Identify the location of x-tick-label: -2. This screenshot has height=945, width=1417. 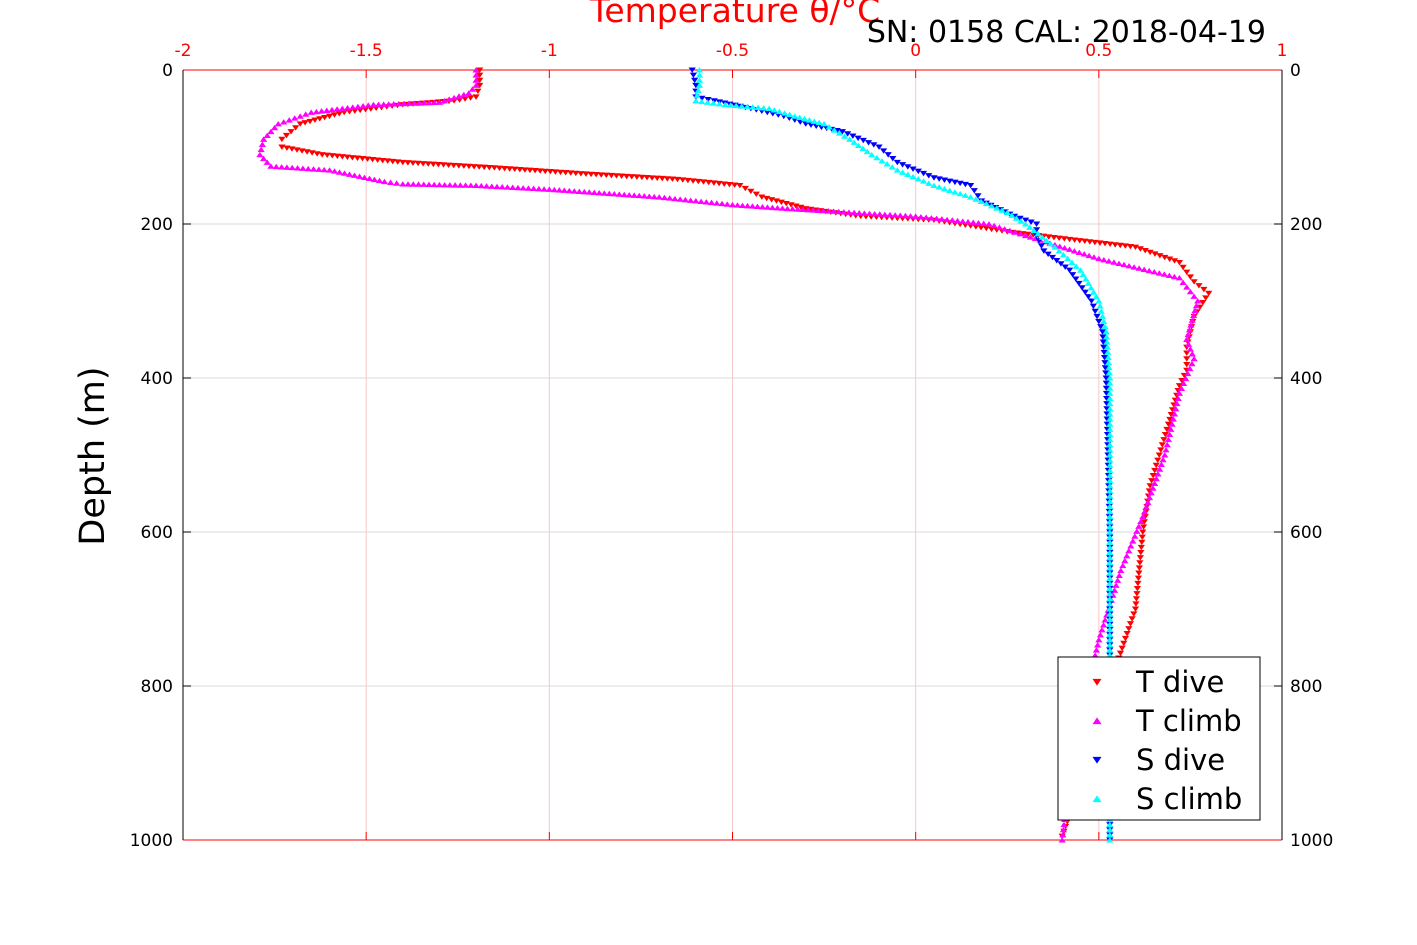
(183, 51).